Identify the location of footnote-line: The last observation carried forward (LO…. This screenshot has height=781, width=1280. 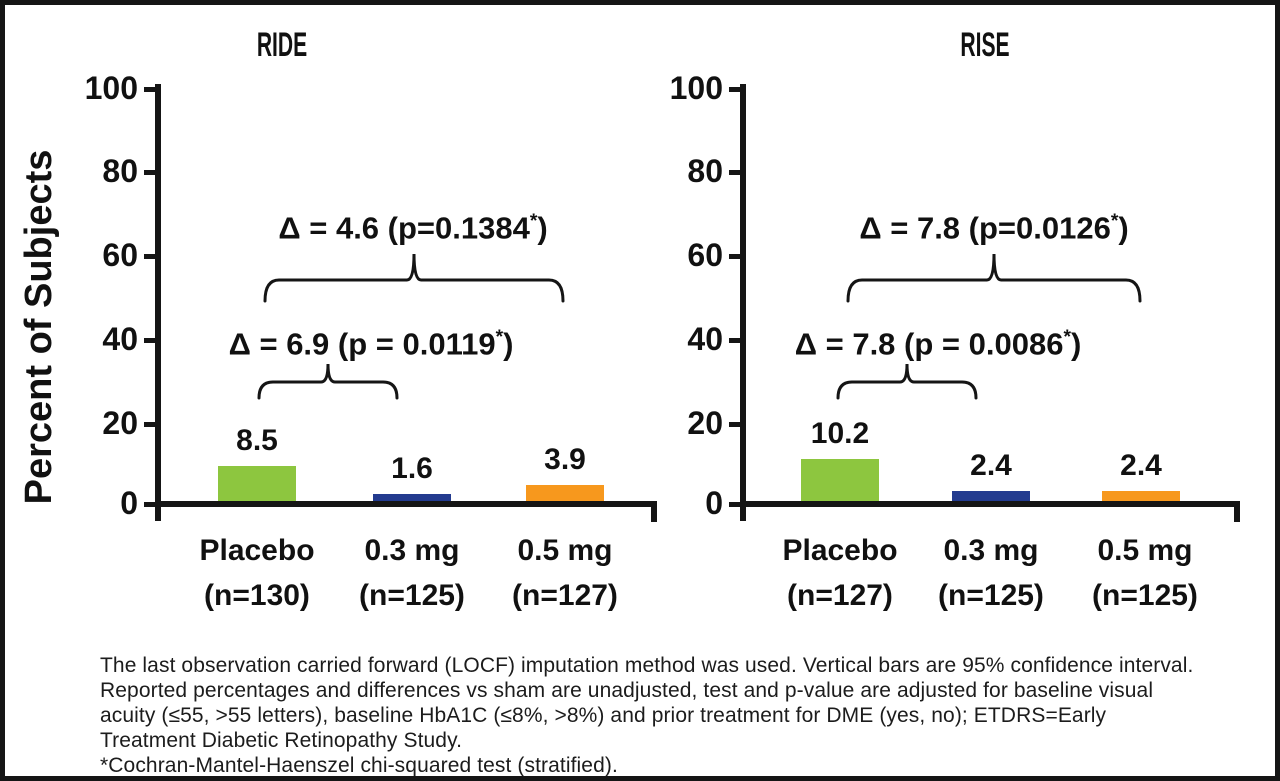
(647, 665).